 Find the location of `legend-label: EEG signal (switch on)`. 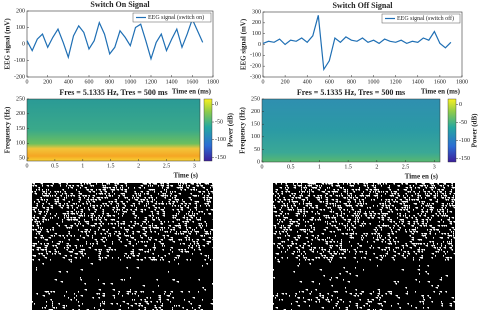

legend-label: EEG signal (switch on) is located at coordinates (176, 17).